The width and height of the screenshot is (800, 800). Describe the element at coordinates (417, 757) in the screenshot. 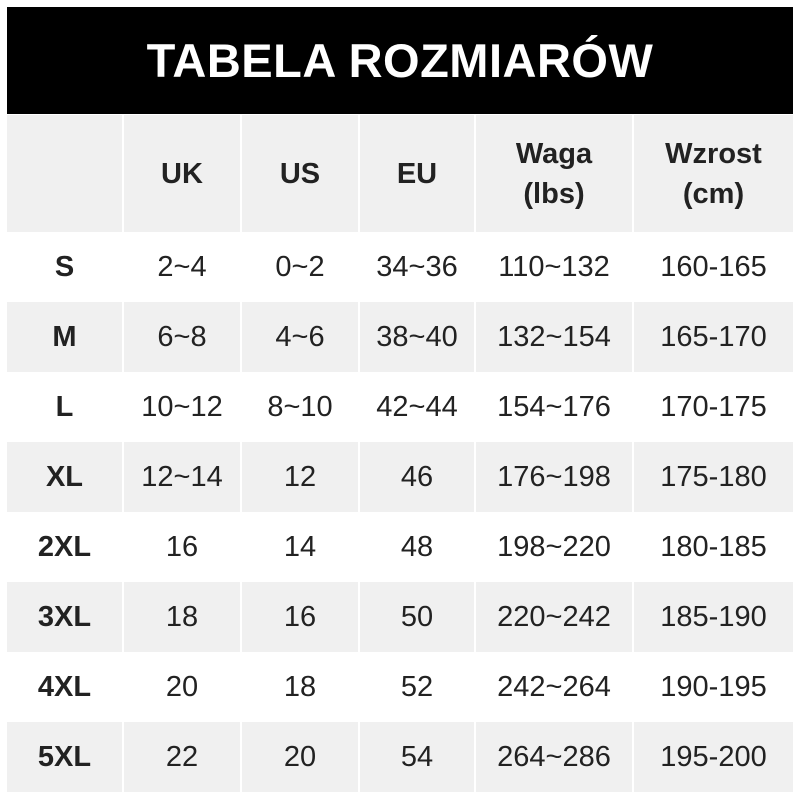

I see `table-cell: 54` at that location.